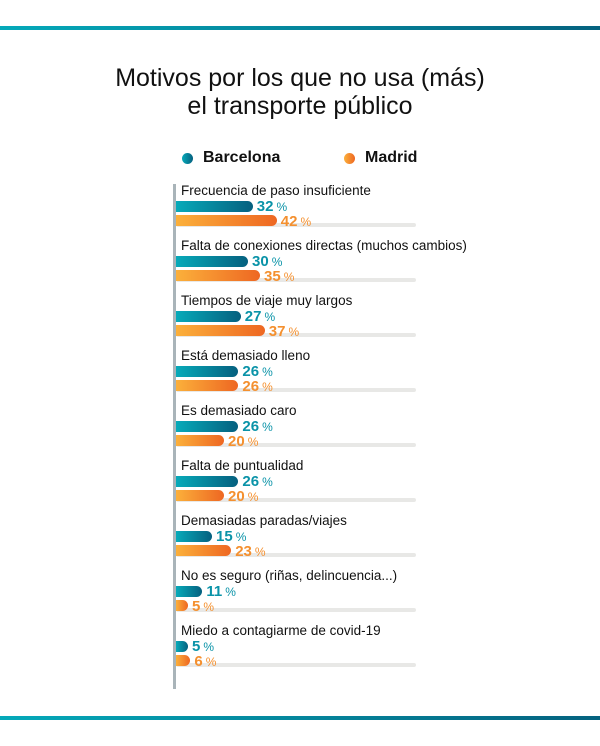 This screenshot has height=746, width=600. Describe the element at coordinates (253, 316) in the screenshot. I see `value: 27` at that location.